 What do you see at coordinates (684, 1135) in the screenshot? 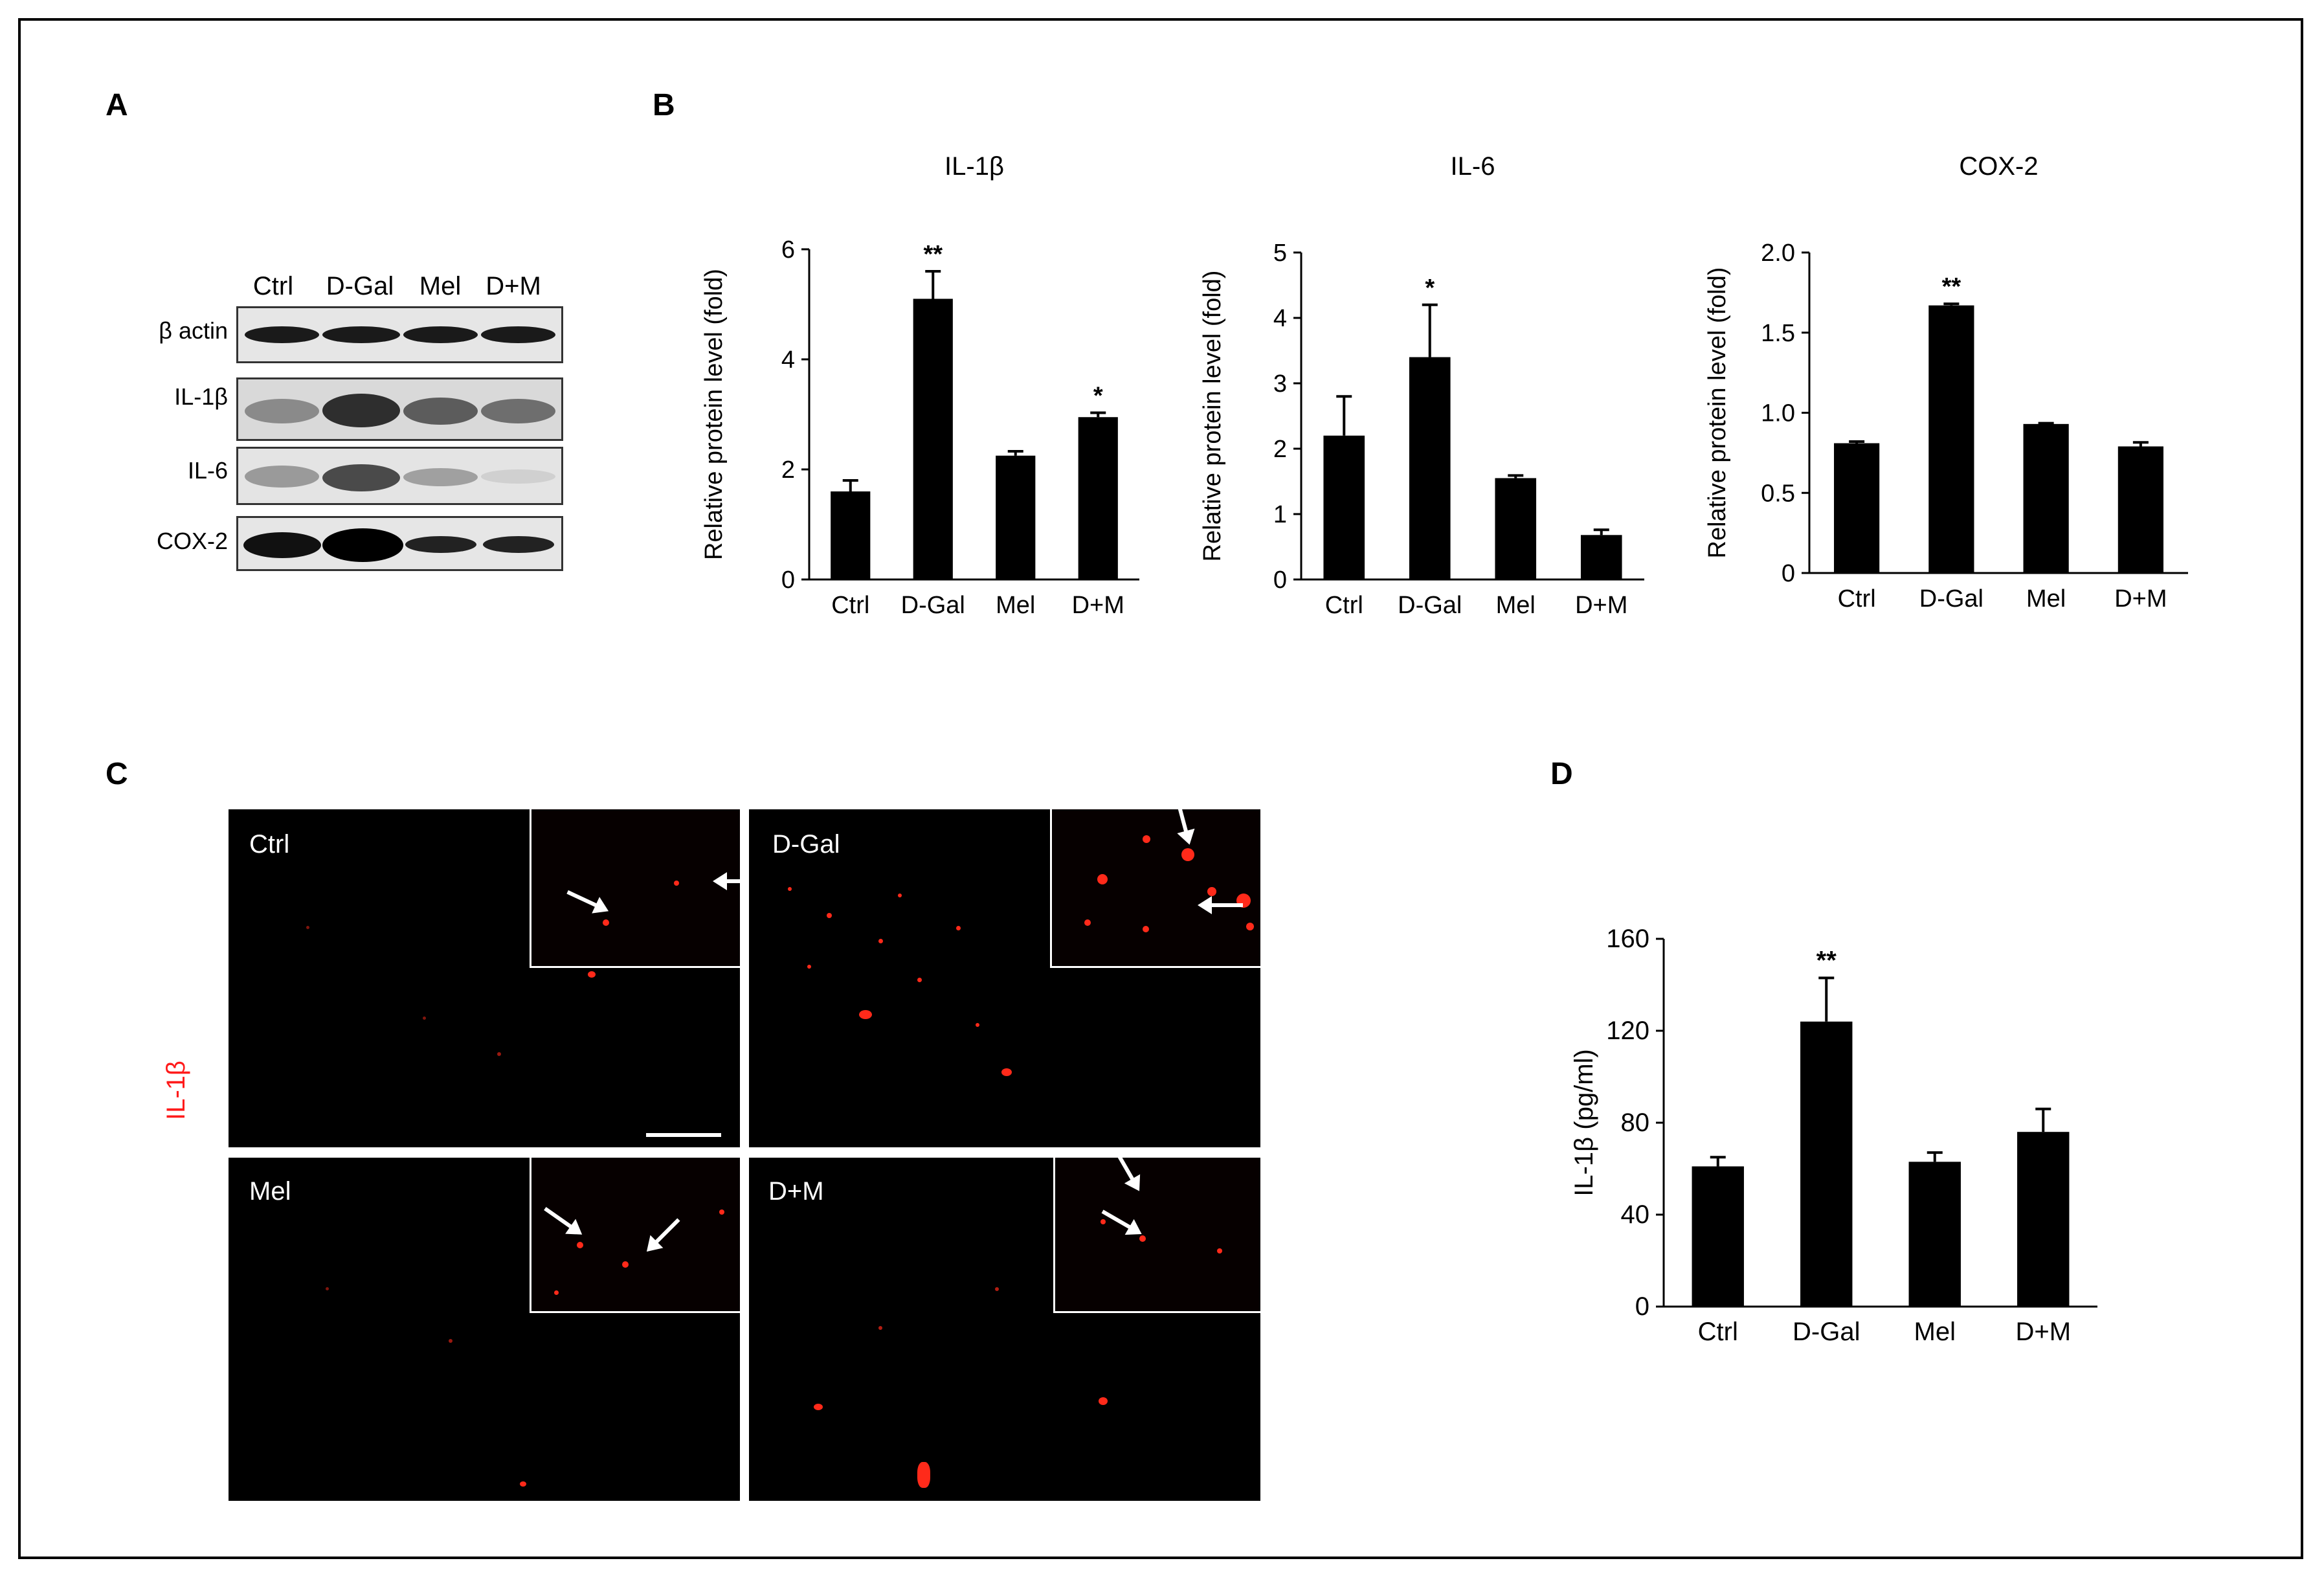
I see `scale-bar` at bounding box center [684, 1135].